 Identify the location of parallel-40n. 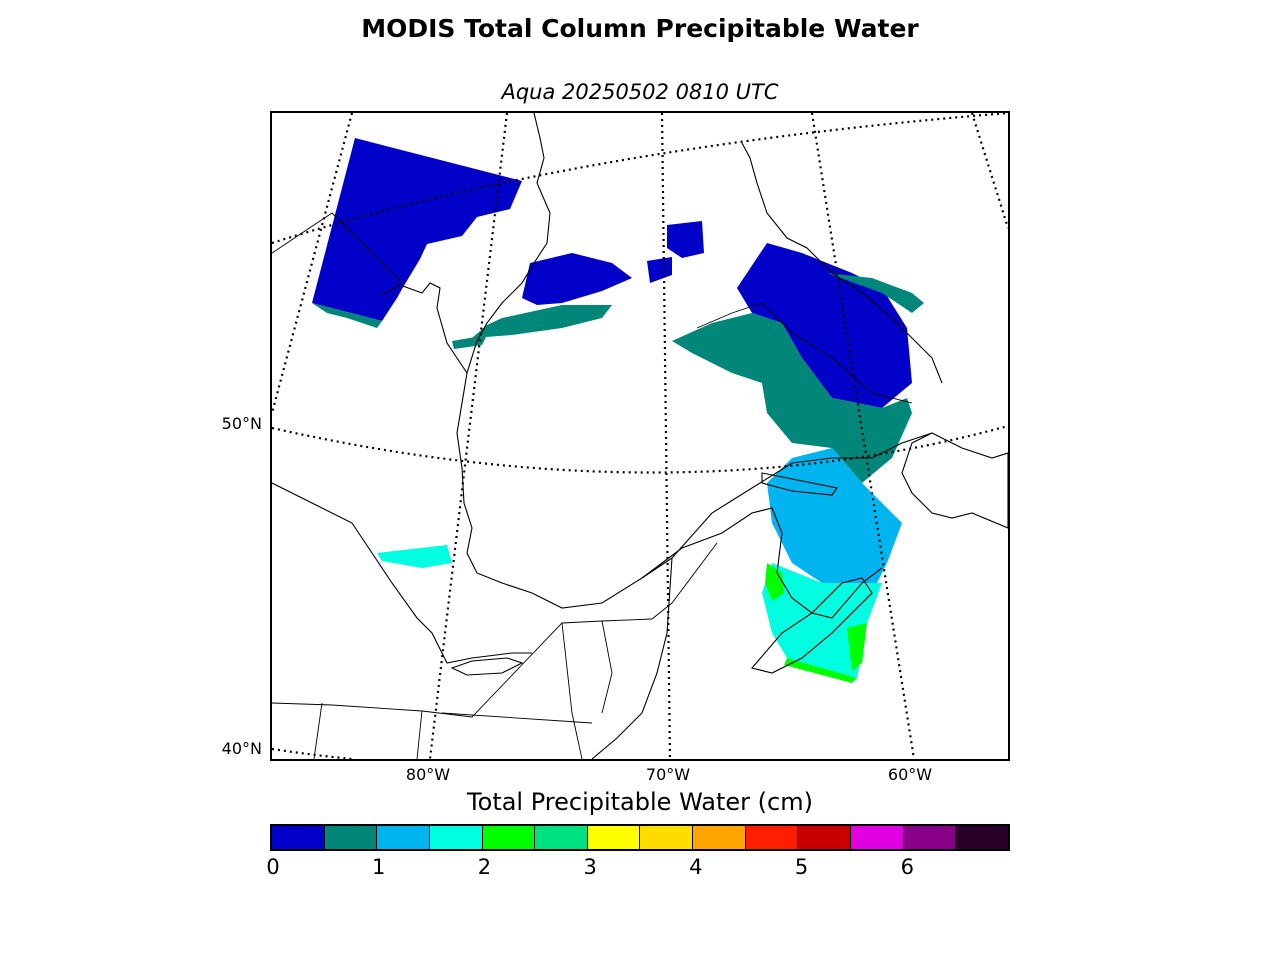
(312, 753).